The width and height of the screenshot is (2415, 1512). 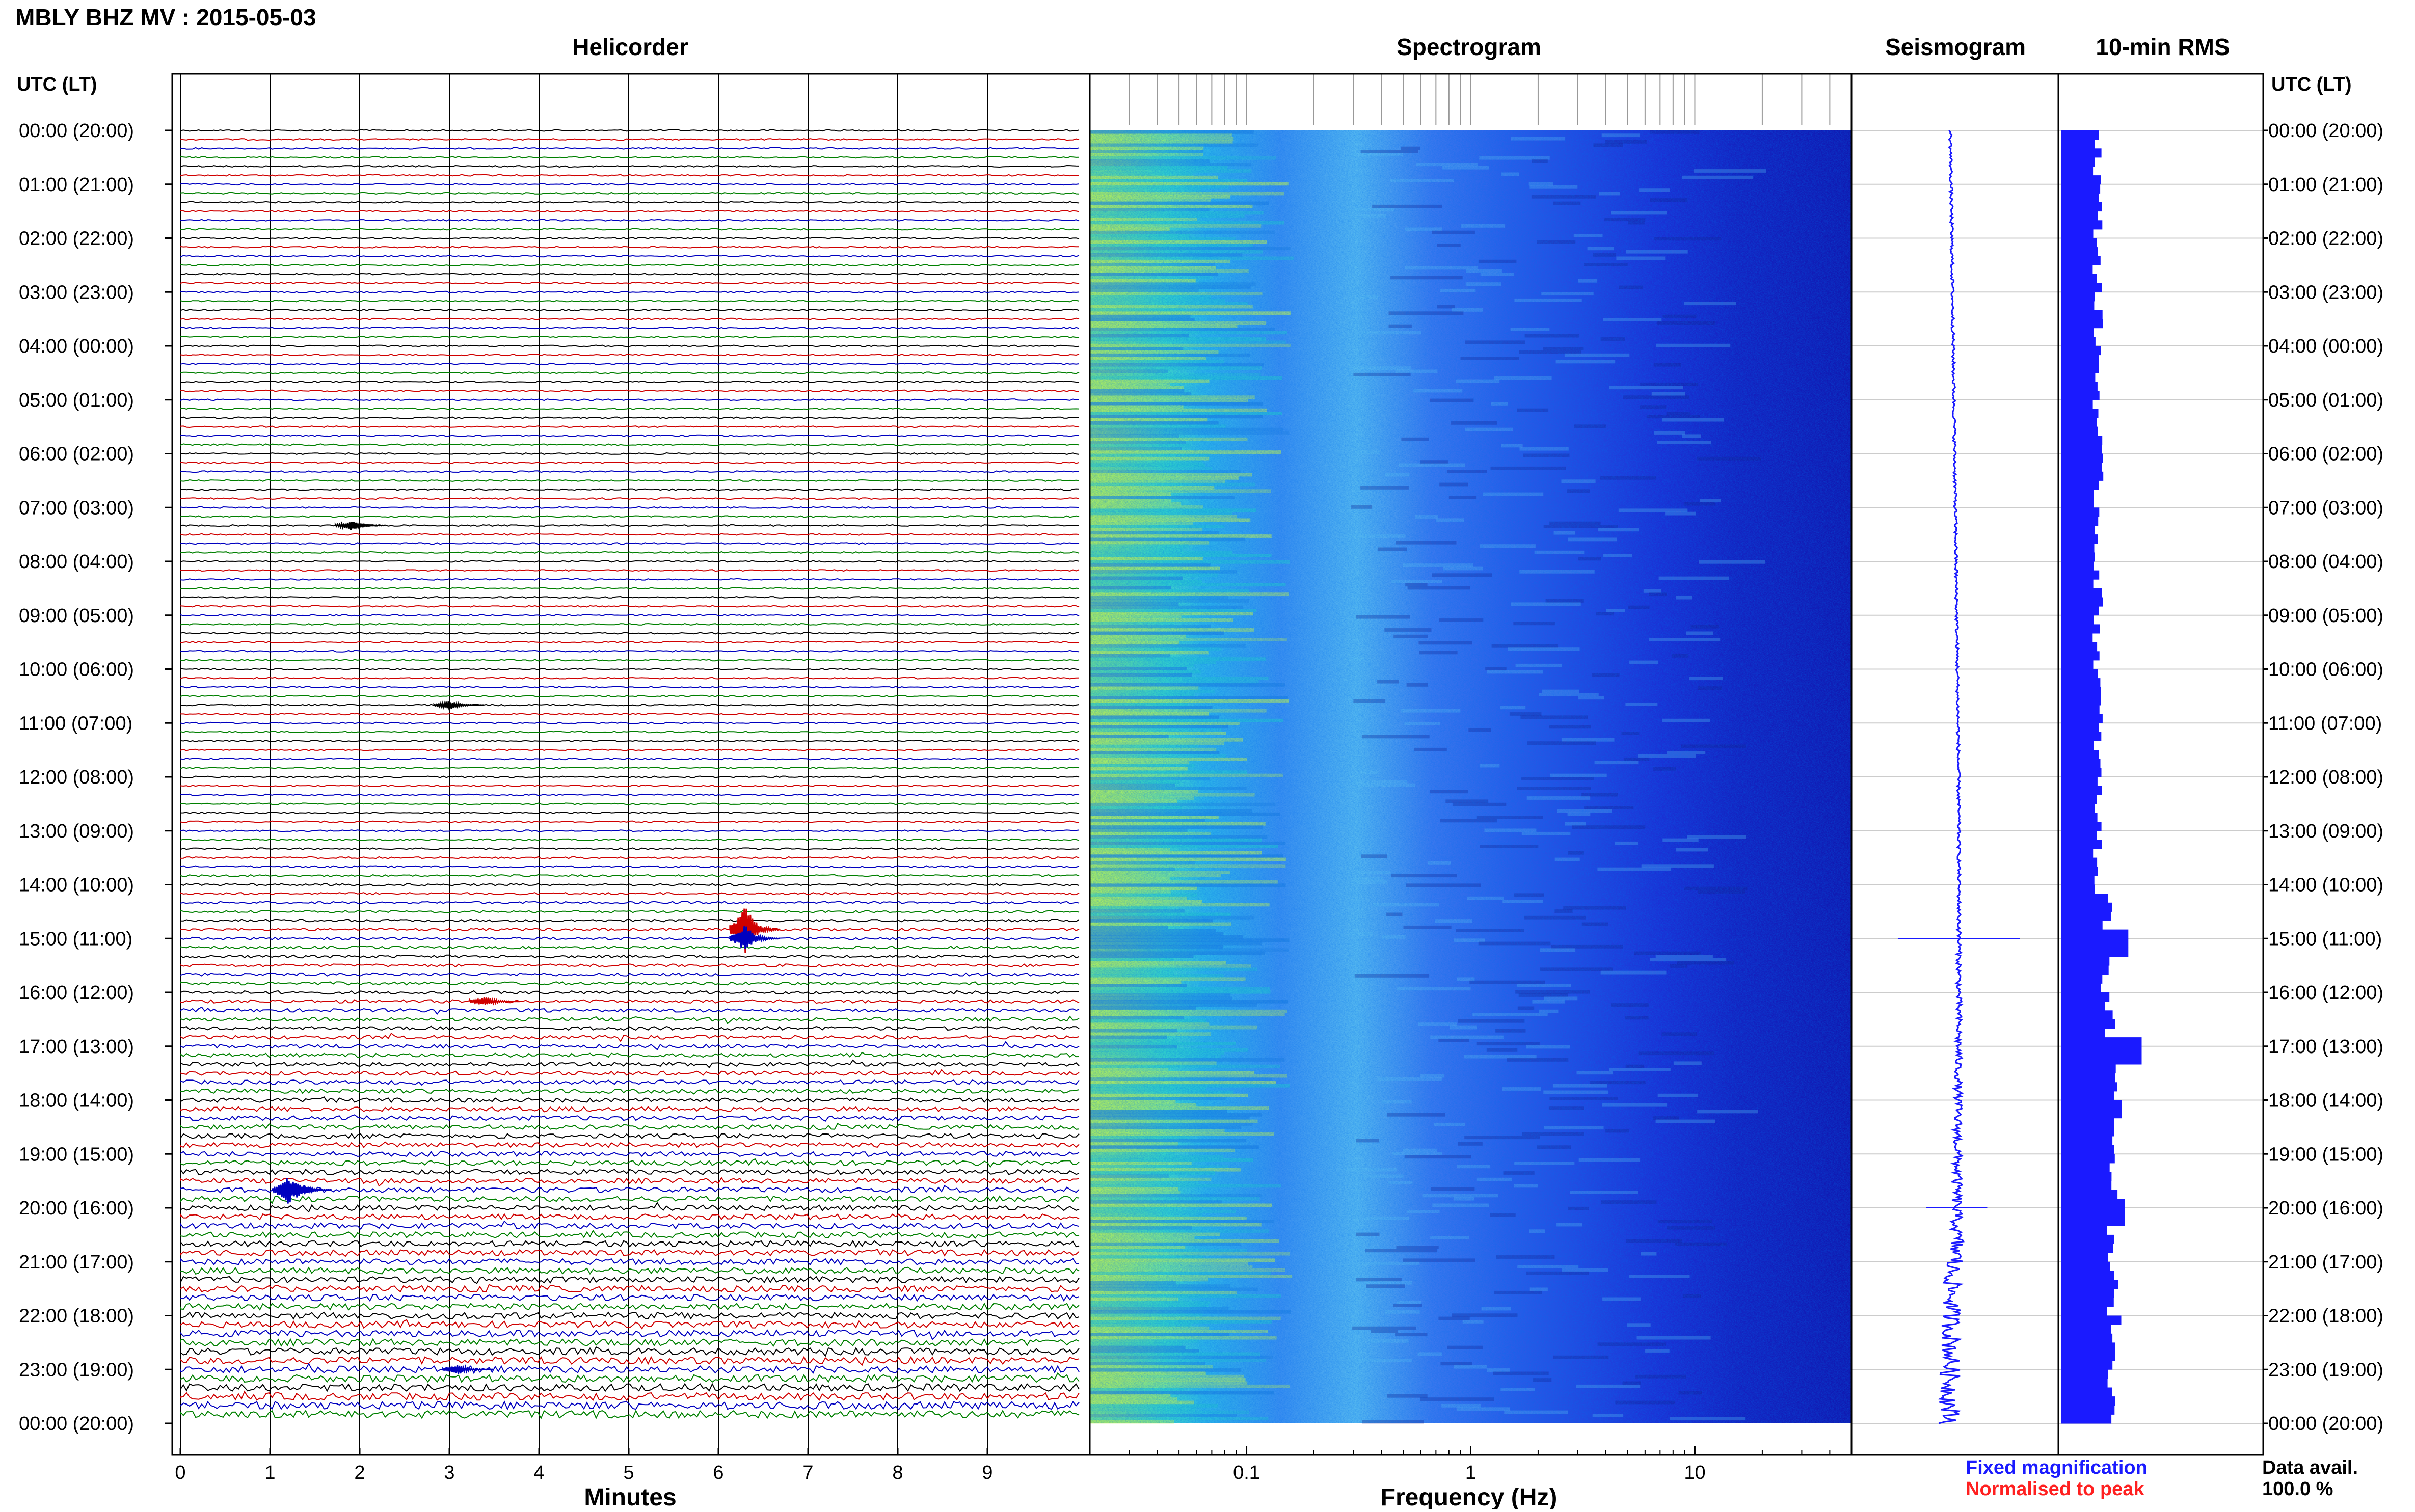 I want to click on right-time-label: 15:00 (11:00), so click(x=2325, y=939).